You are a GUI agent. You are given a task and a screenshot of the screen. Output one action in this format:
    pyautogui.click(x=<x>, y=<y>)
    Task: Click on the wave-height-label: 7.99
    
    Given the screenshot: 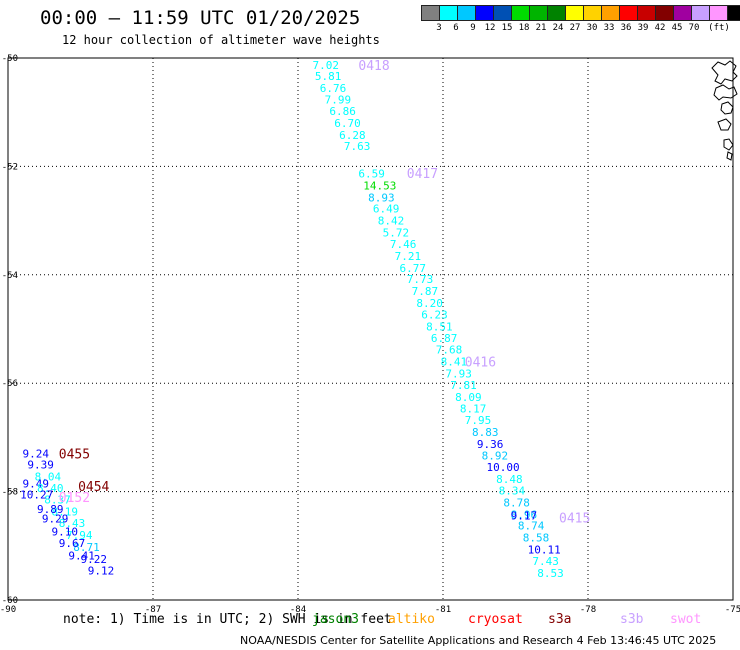 What is the action you would take?
    pyautogui.click(x=338, y=100)
    